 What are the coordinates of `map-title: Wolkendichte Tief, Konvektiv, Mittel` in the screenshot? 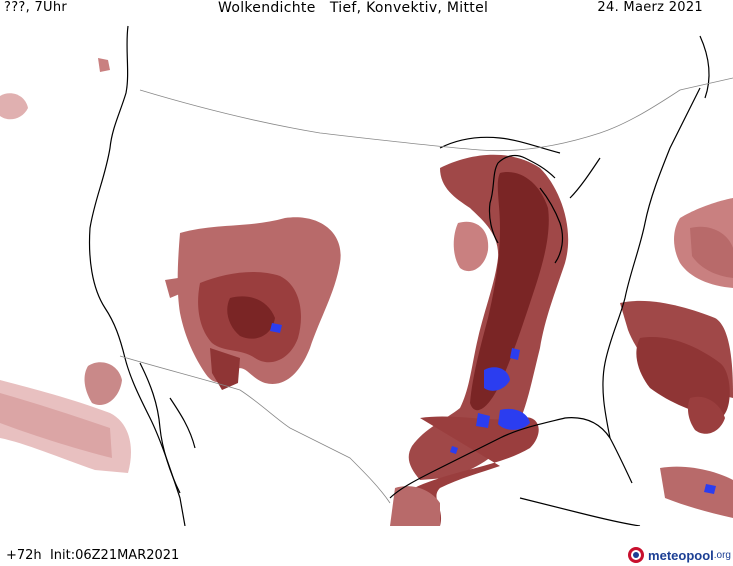 It's located at (353, 8).